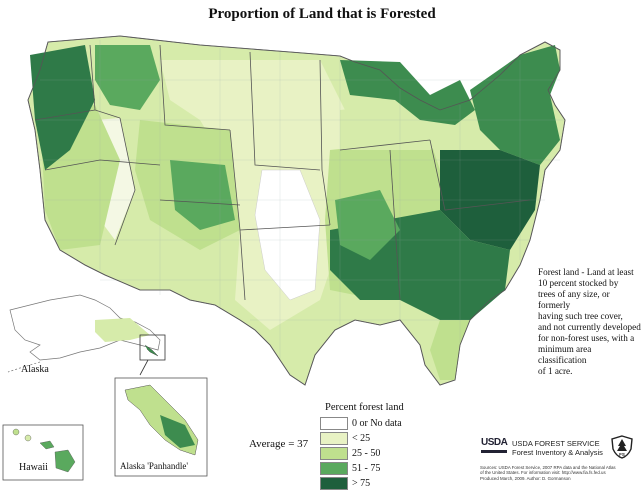 Image resolution: width=644 pixels, height=491 pixels. What do you see at coordinates (364, 407) in the screenshot?
I see `legend-title: Percent forest land` at bounding box center [364, 407].